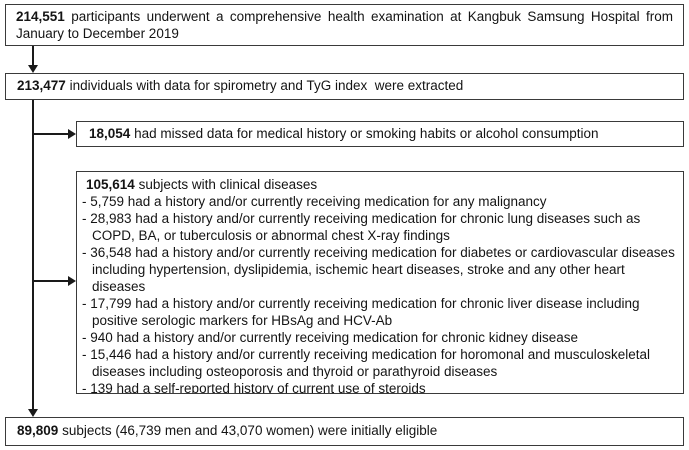 Image resolution: width=689 pixels, height=450 pixels. I want to click on clinical-diseases-title: subjects with clinical diseases, so click(228, 184).